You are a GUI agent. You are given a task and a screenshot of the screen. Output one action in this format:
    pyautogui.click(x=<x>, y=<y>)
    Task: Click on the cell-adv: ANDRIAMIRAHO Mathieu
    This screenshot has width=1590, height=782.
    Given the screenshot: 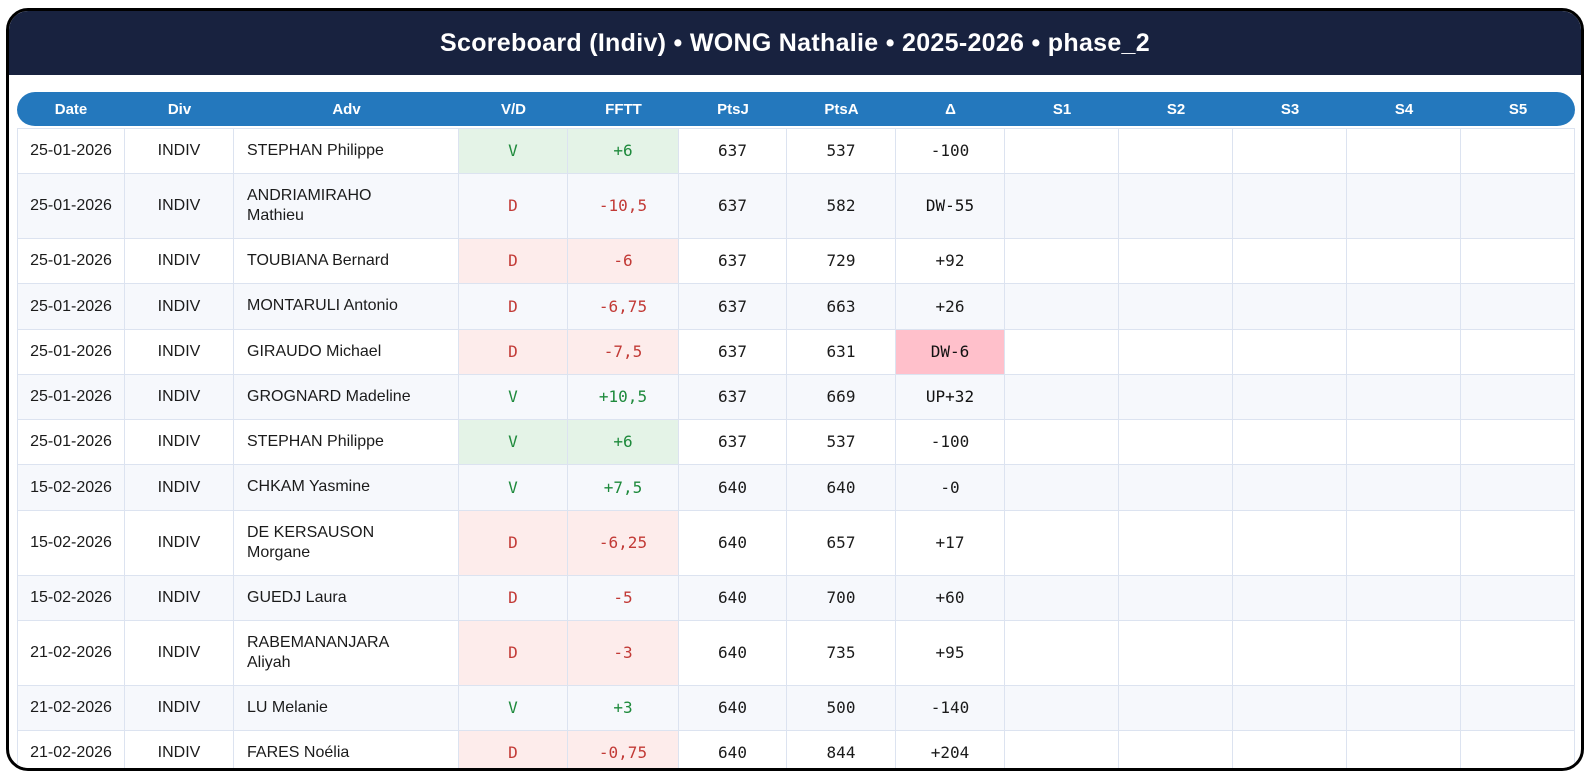 What is the action you would take?
    pyautogui.click(x=346, y=207)
    